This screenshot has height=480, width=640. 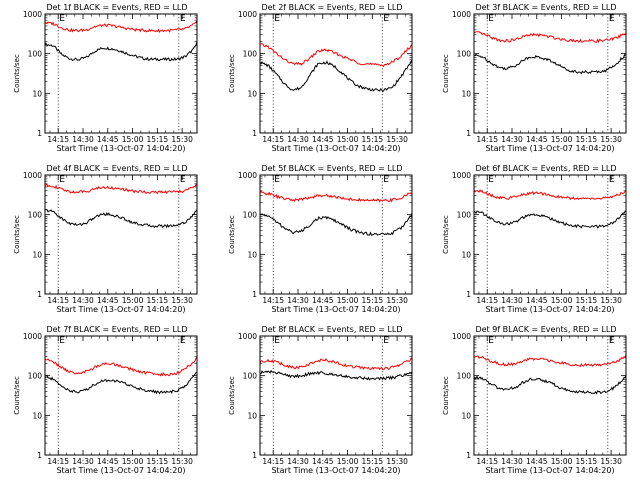 What do you see at coordinates (116, 7) in the screenshot?
I see `chart-title: Det 1f BLACK = Events, RED = LLD` at bounding box center [116, 7].